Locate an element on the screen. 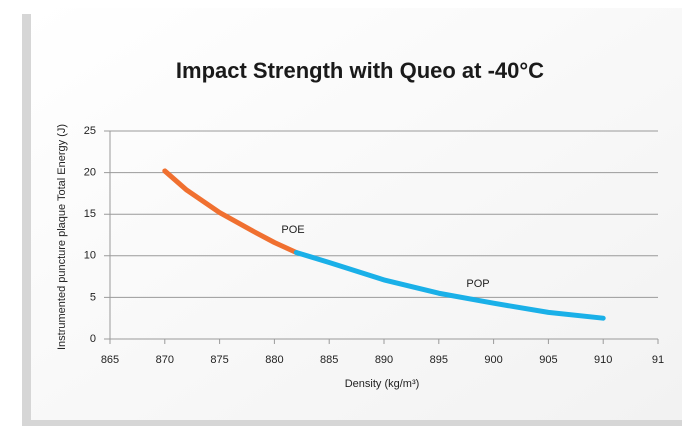 This screenshot has height=429, width=687. x-tick-label: 910 is located at coordinates (603, 360).